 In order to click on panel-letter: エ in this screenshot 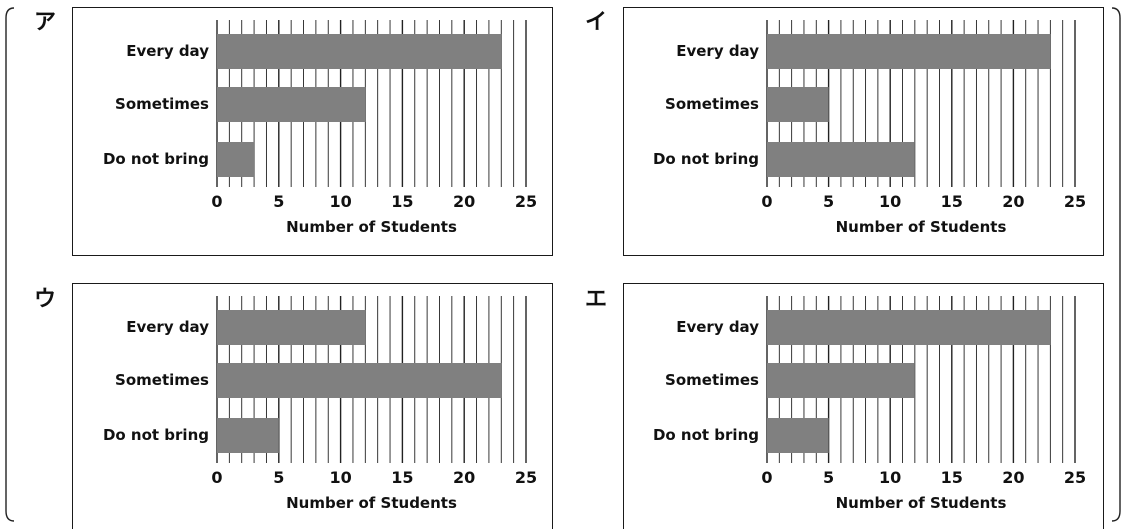, I will do `click(596, 299)`.